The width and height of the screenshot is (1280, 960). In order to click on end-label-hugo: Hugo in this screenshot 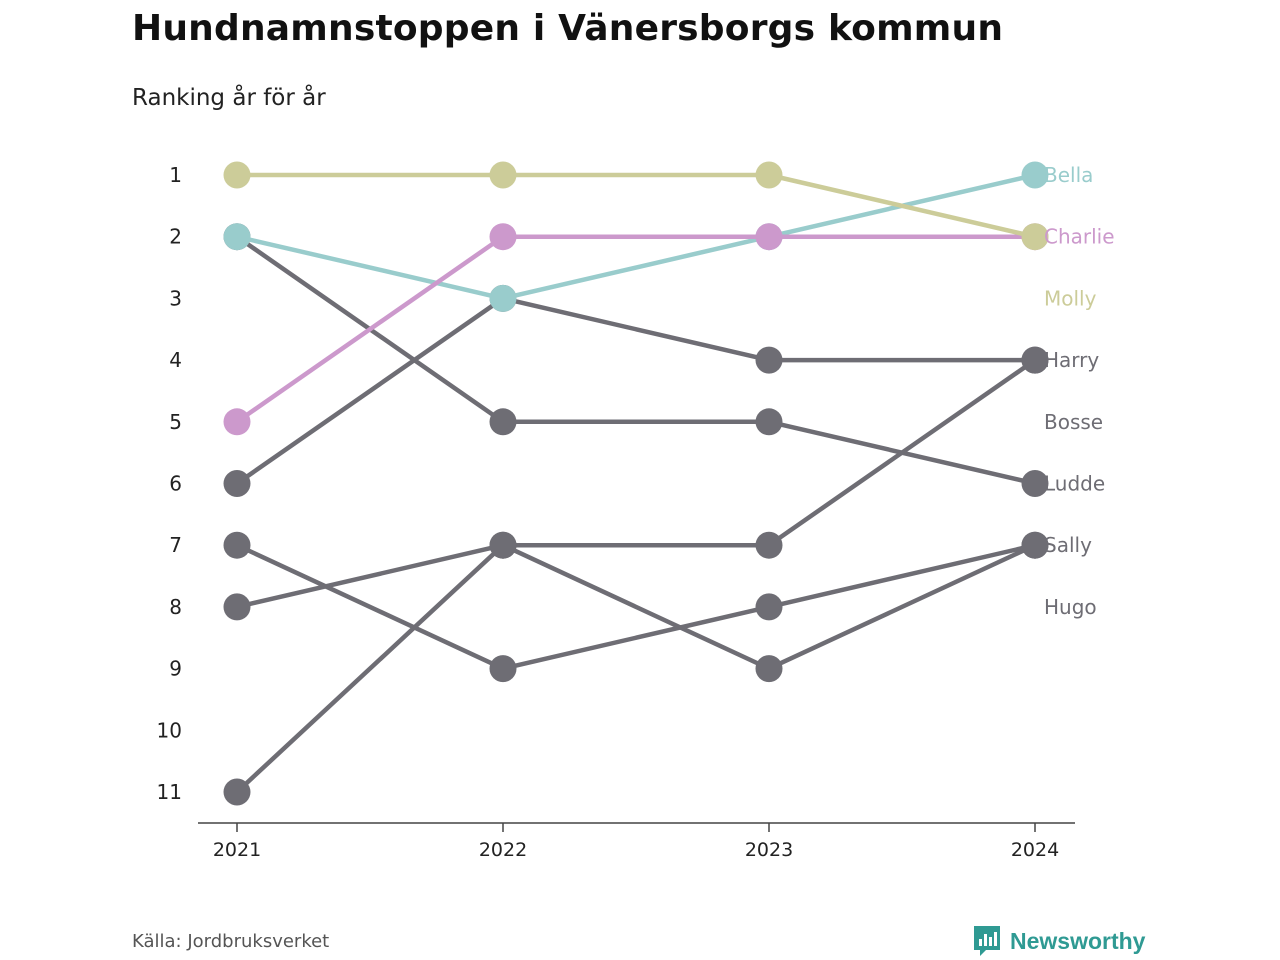, I will do `click(1070, 607)`.